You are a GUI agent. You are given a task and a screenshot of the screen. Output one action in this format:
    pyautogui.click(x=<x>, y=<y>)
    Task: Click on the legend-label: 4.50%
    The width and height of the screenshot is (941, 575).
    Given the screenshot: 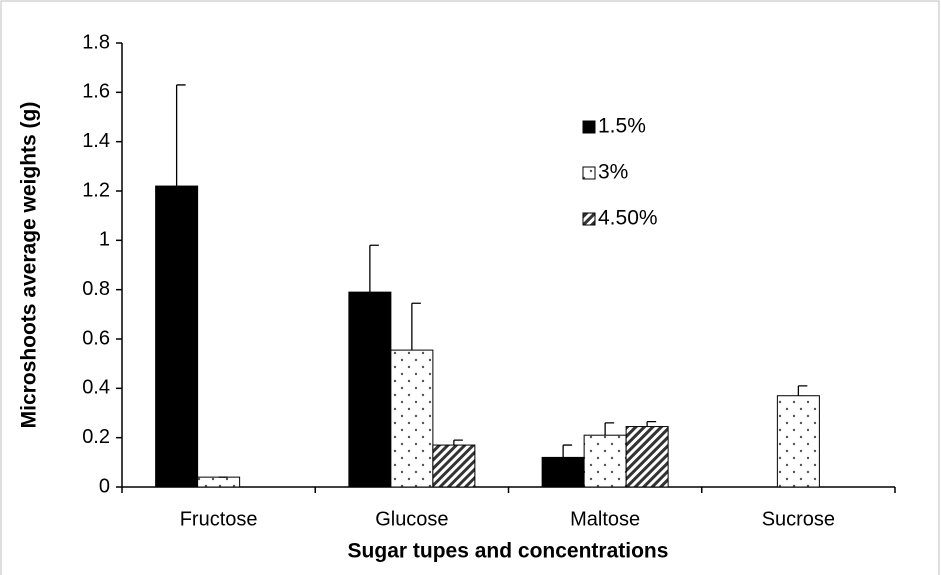 What is the action you would take?
    pyautogui.click(x=628, y=218)
    